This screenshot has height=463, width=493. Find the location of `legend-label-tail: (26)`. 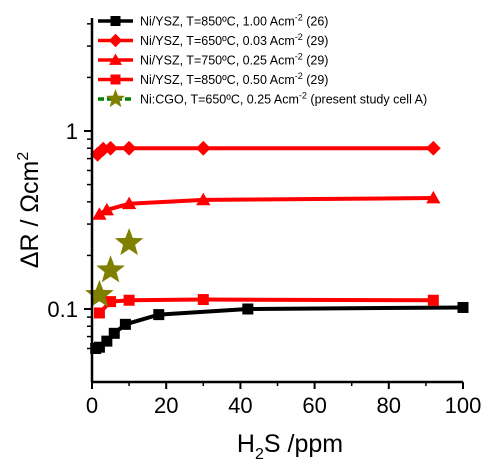

legend-label-tail: (26) is located at coordinates (316, 22).